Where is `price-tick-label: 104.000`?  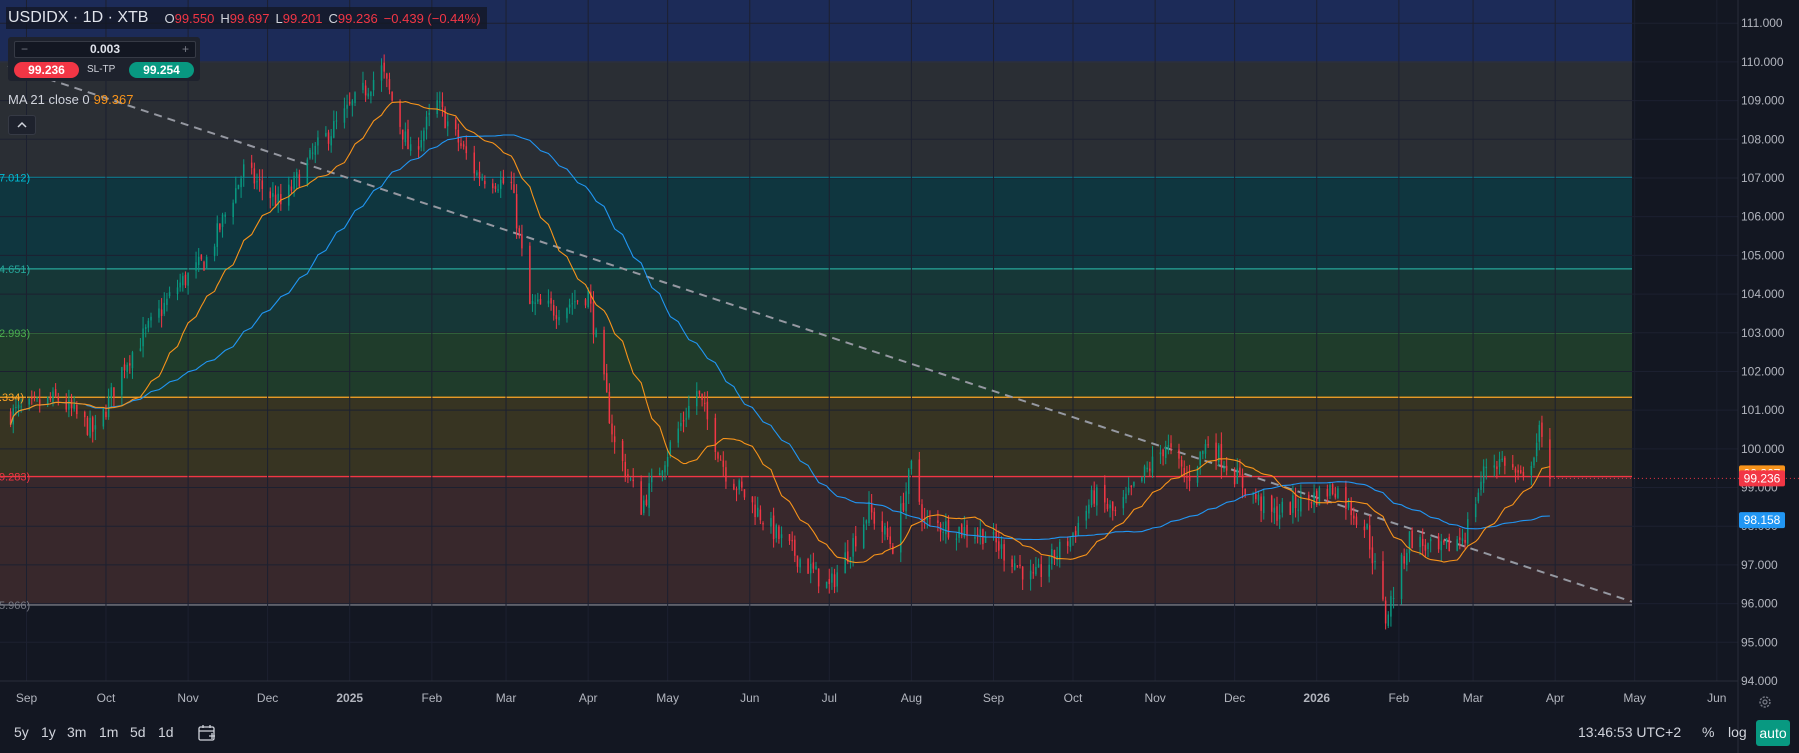 price-tick-label: 104.000 is located at coordinates (1763, 294).